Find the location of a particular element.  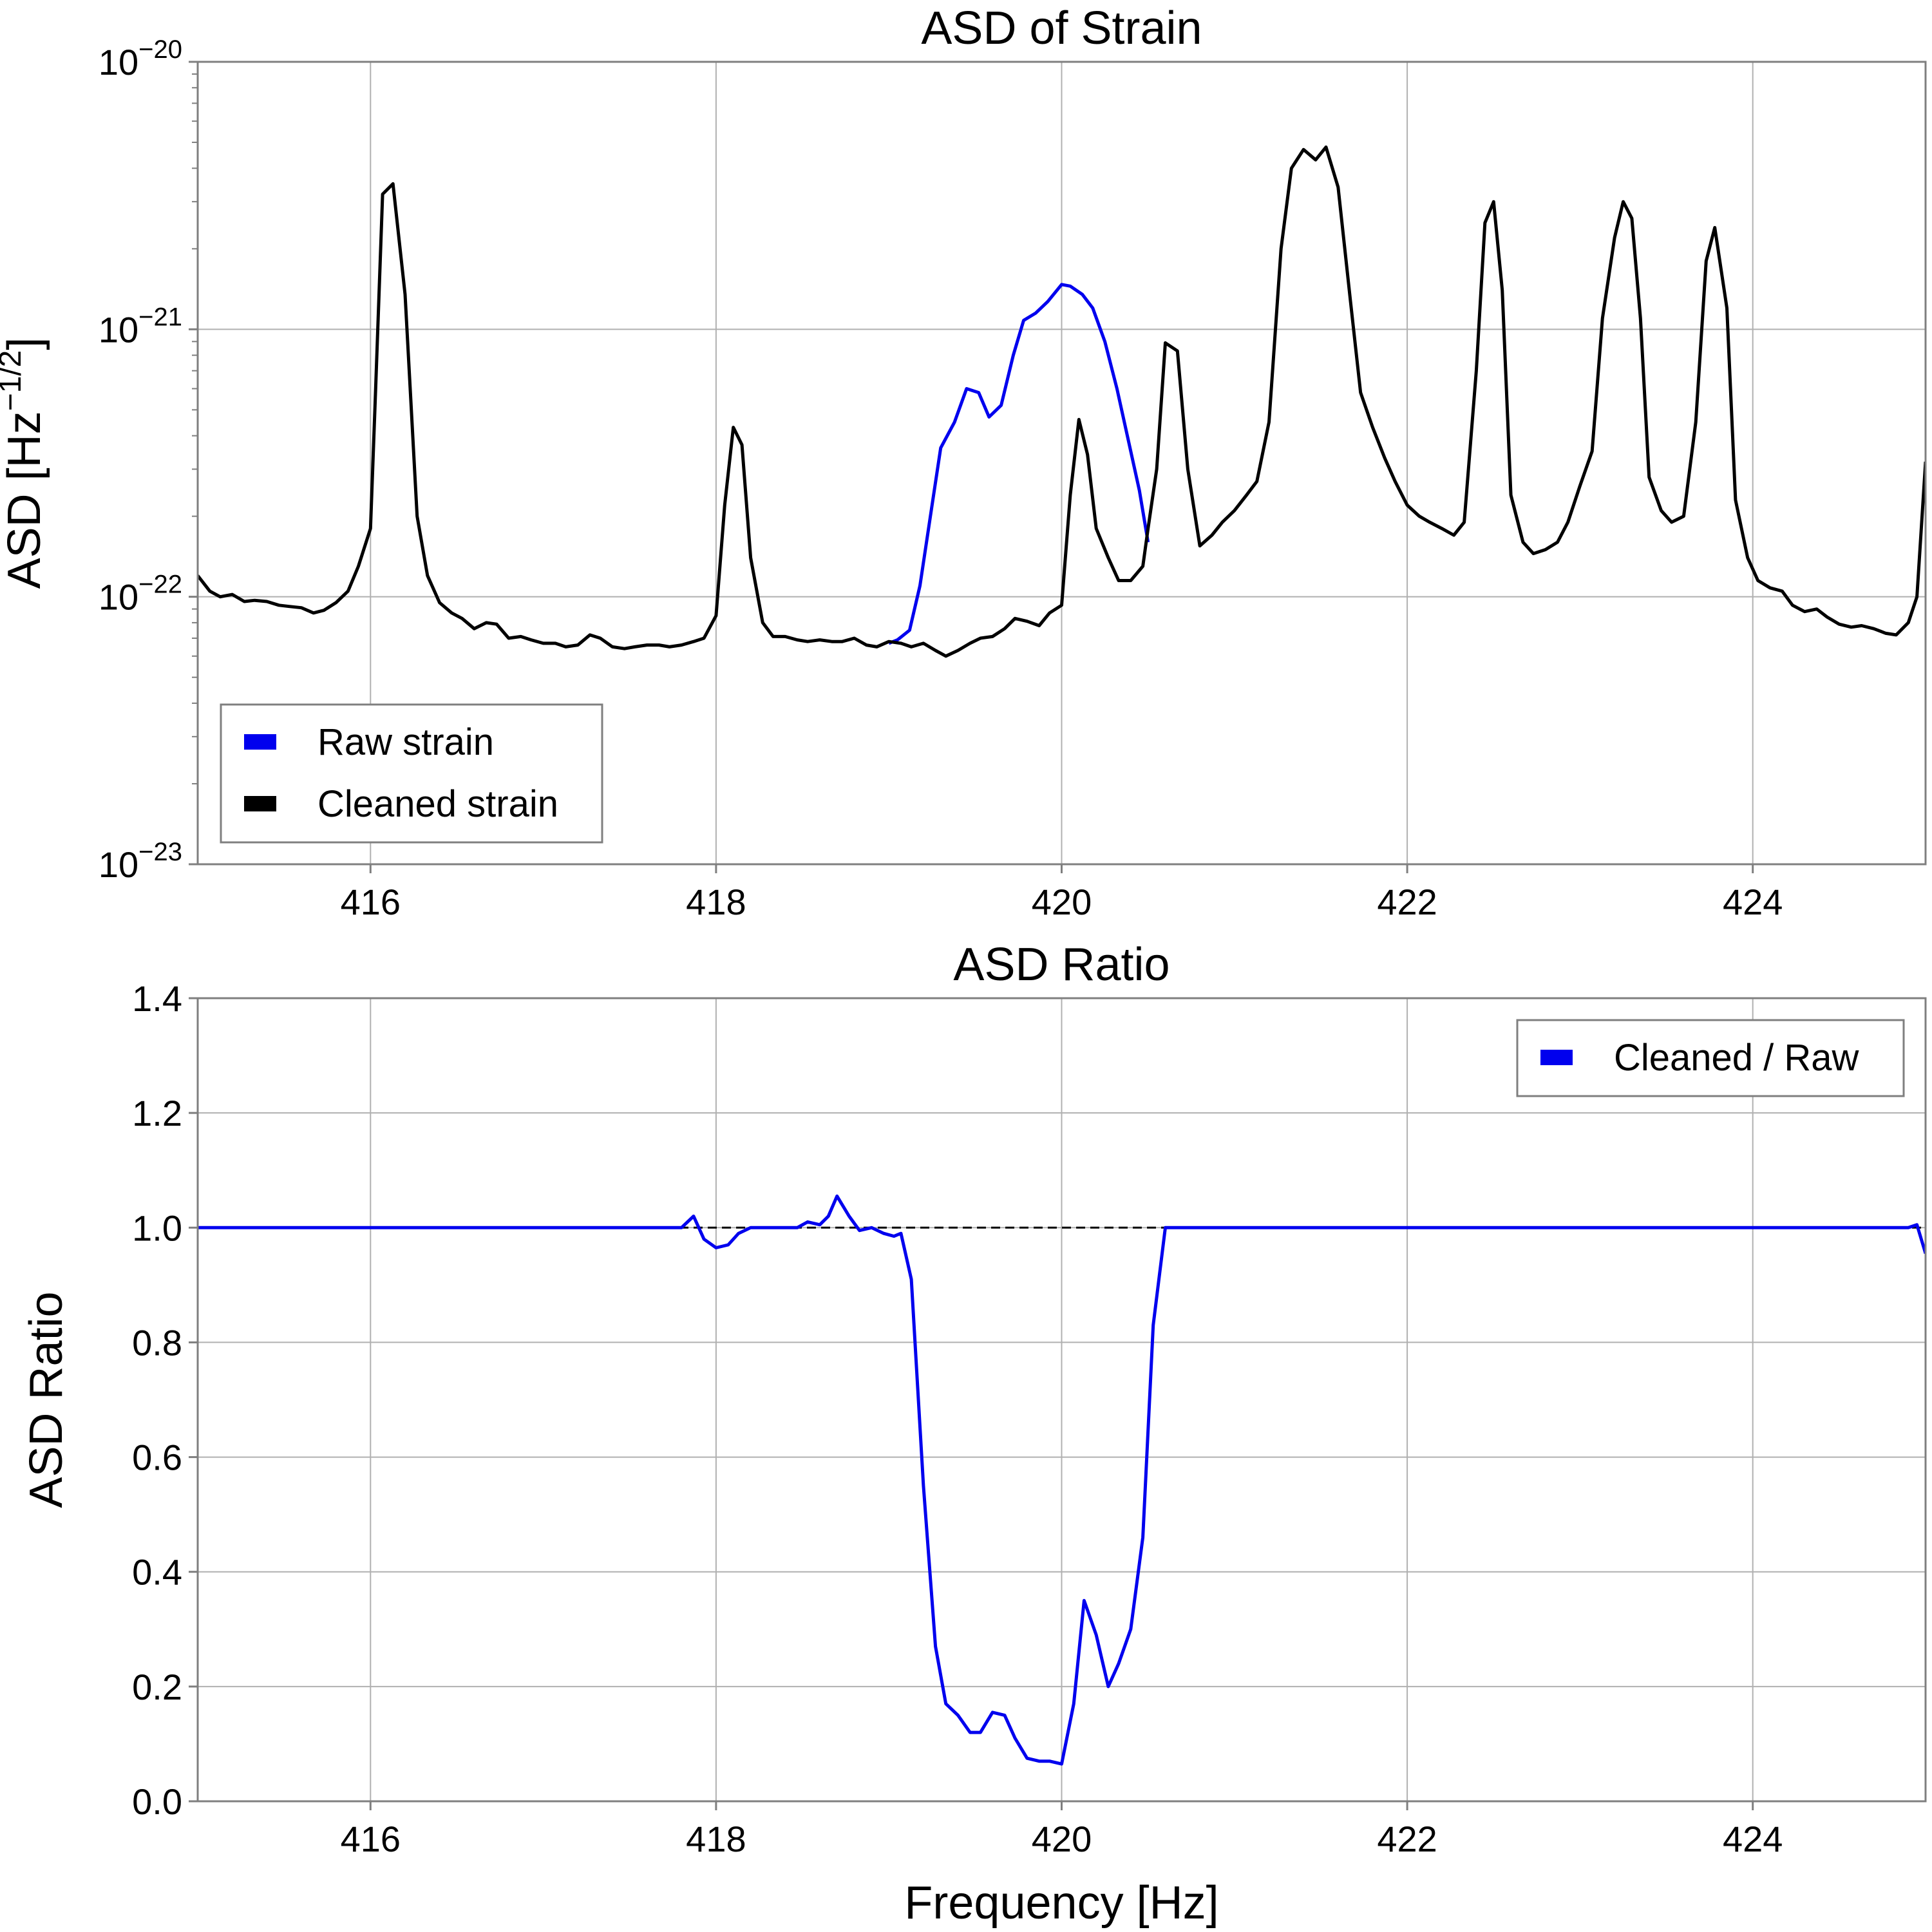

y-tick-label: 0.2 is located at coordinates (157, 1687).